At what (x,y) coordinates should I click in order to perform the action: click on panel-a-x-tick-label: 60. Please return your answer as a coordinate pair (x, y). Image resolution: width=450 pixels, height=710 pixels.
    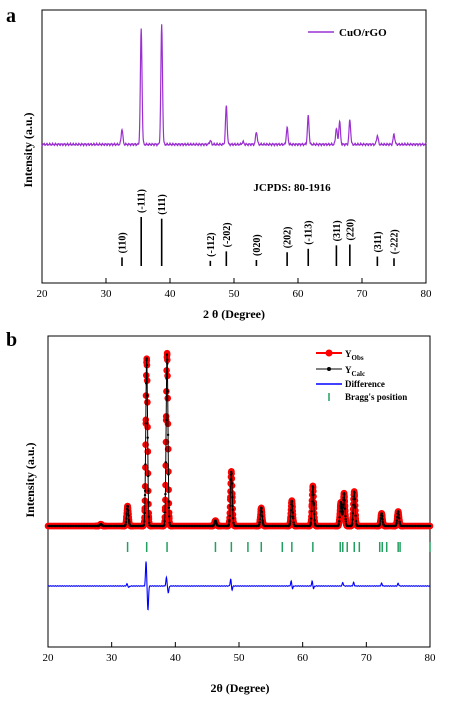
    Looking at the image, I should click on (299, 294).